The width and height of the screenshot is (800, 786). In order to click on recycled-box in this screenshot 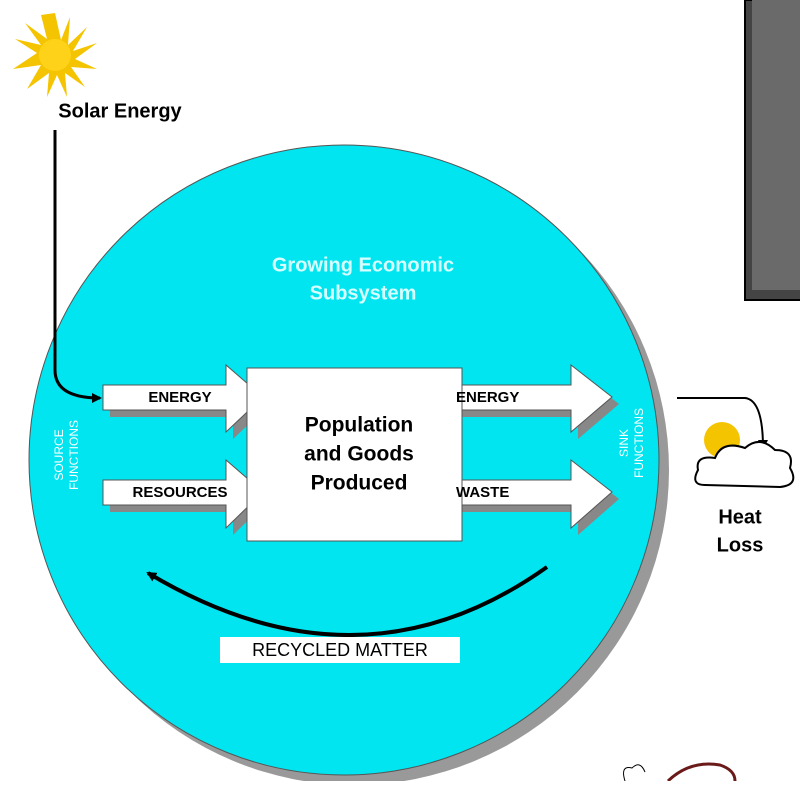, I will do `click(340, 650)`.